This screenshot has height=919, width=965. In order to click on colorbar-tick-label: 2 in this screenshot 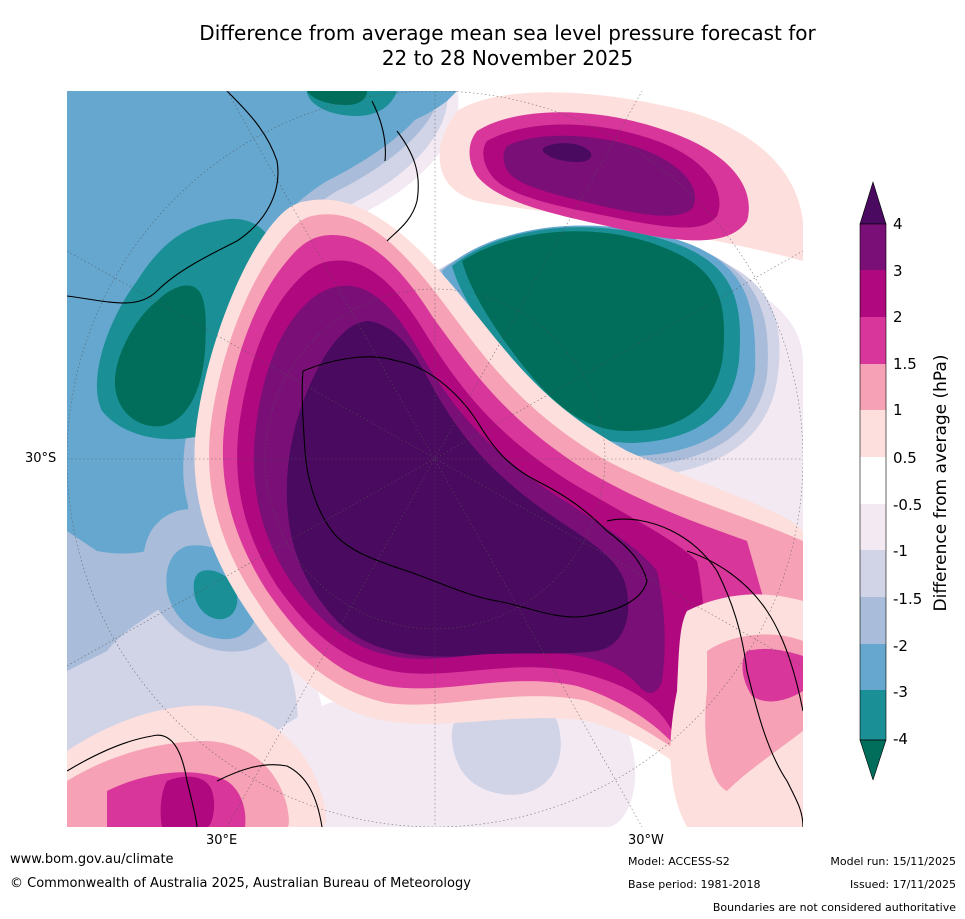, I will do `click(898, 317)`.